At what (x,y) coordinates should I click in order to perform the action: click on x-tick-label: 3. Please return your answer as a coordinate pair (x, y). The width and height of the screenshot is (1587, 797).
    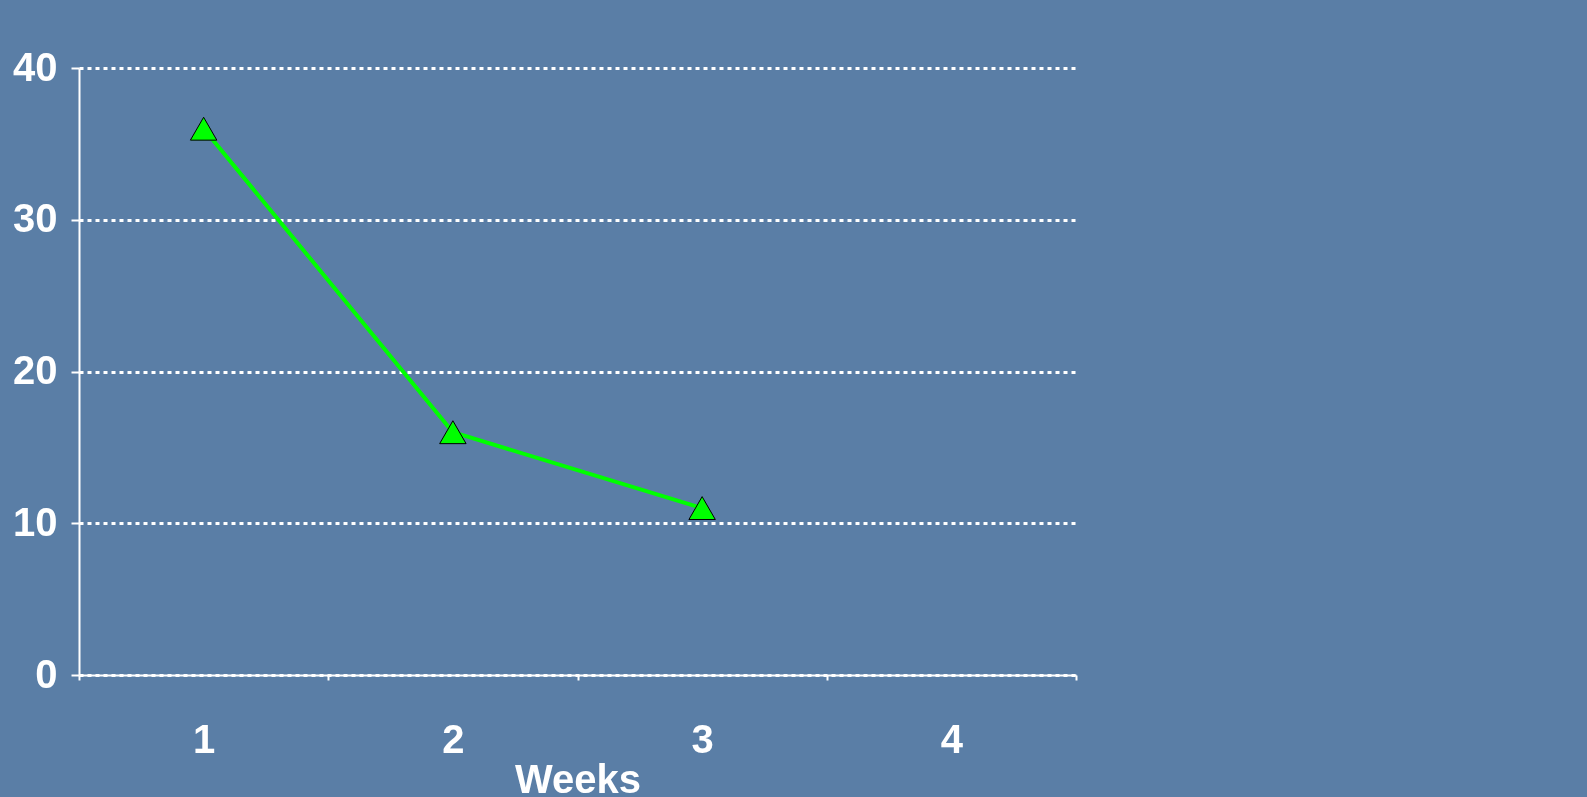
    Looking at the image, I should click on (702, 738).